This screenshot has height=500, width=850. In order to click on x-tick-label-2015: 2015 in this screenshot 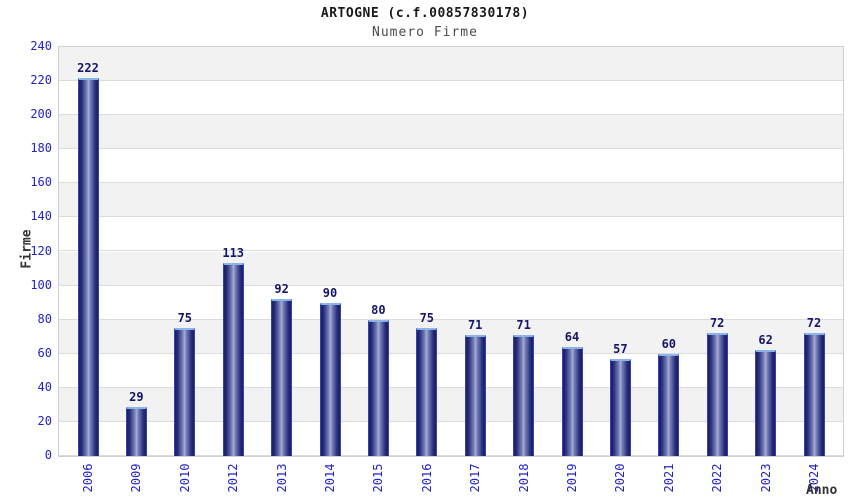, I will do `click(378, 478)`.